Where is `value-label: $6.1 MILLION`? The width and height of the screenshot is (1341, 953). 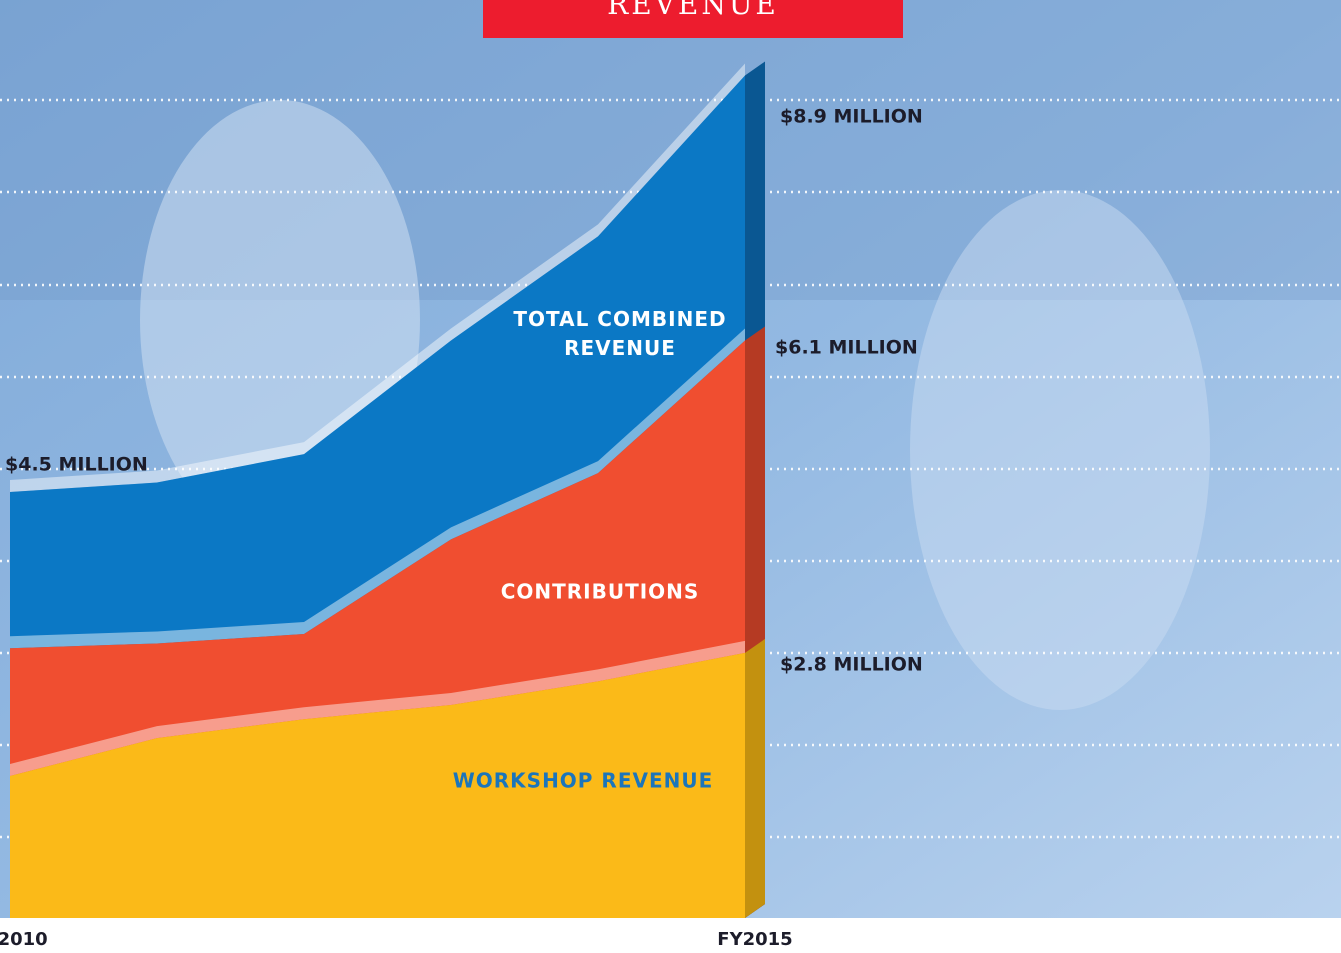
value-label: $6.1 MILLION is located at coordinates (846, 348).